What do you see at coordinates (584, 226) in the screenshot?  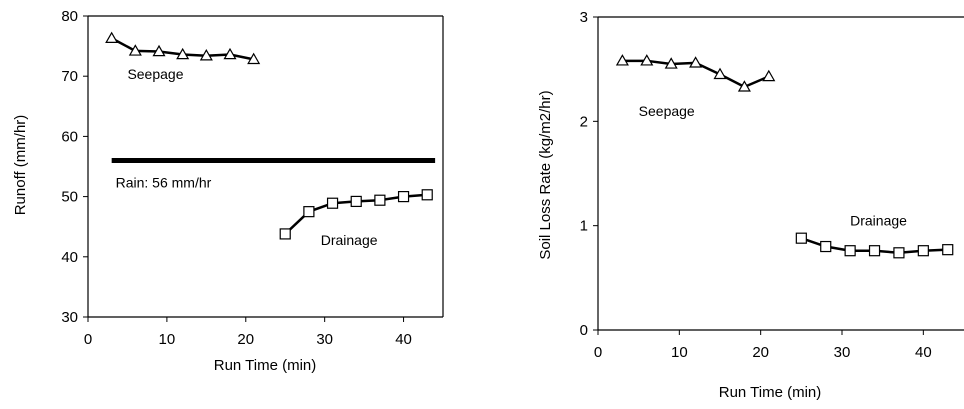 I see `y-tick-label: 1` at bounding box center [584, 226].